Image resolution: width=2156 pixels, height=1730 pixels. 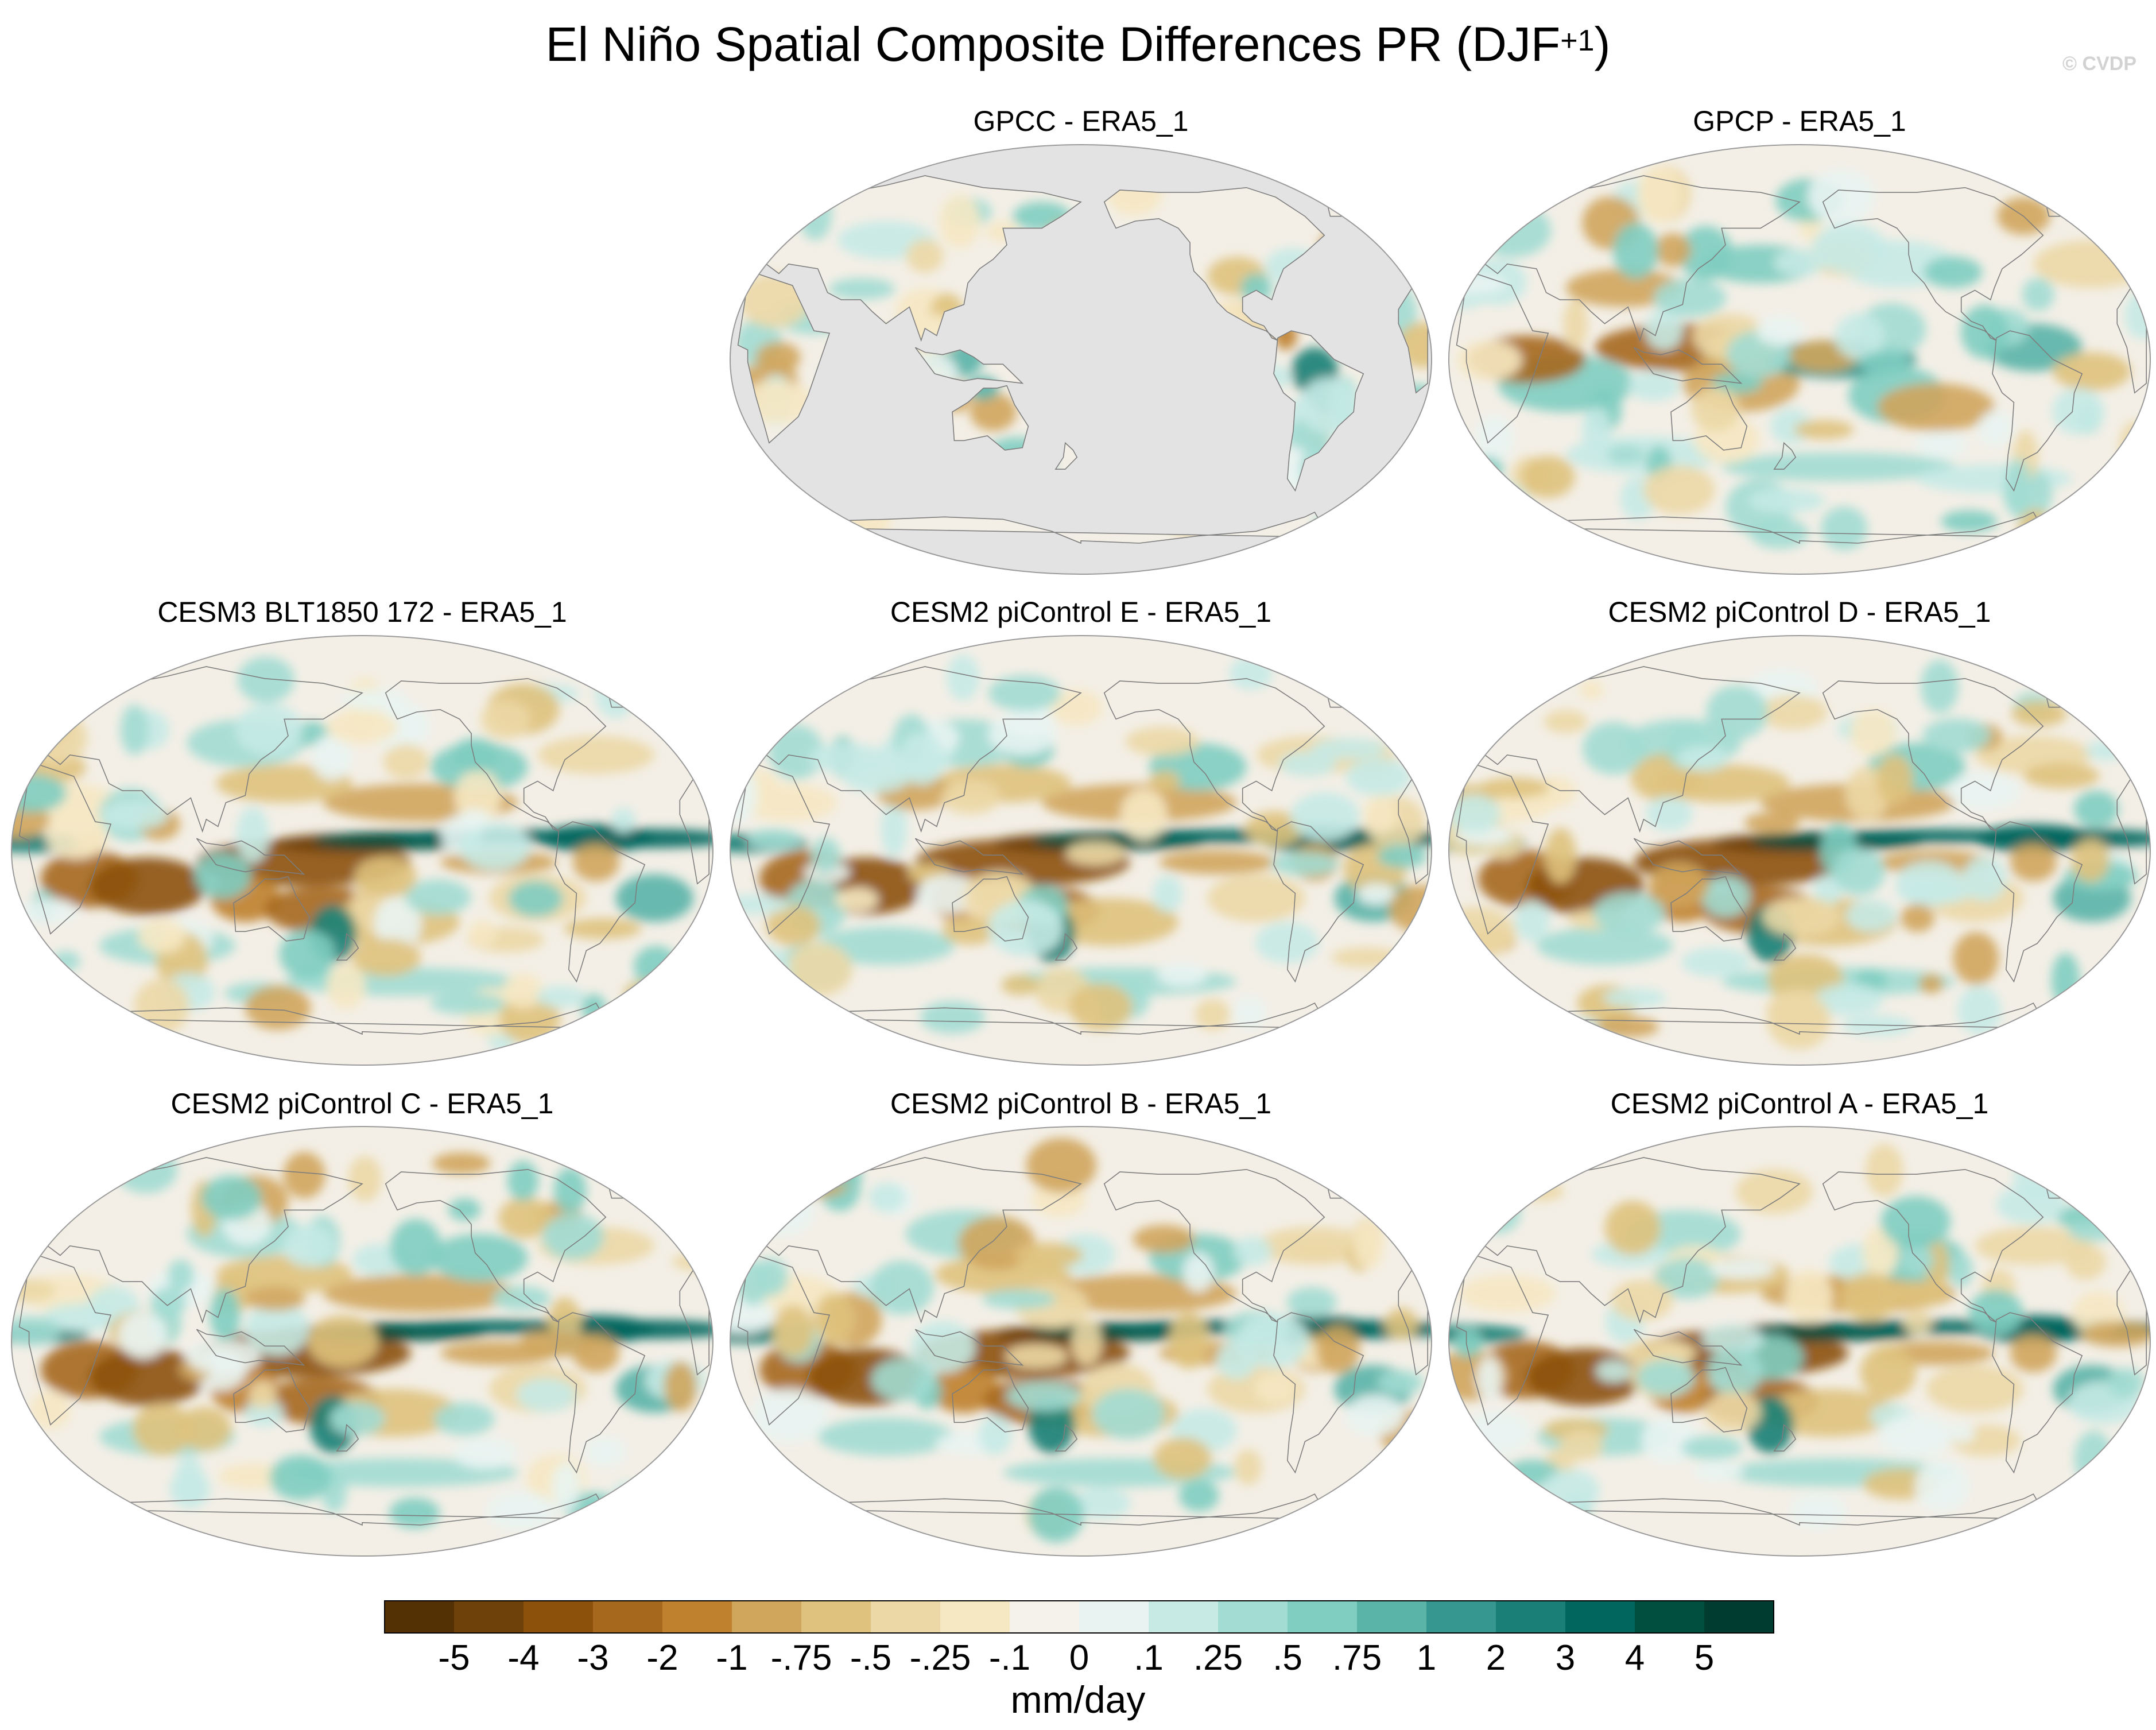 What do you see at coordinates (1704, 1657) in the screenshot?
I see `colorbar-tick-label: 5` at bounding box center [1704, 1657].